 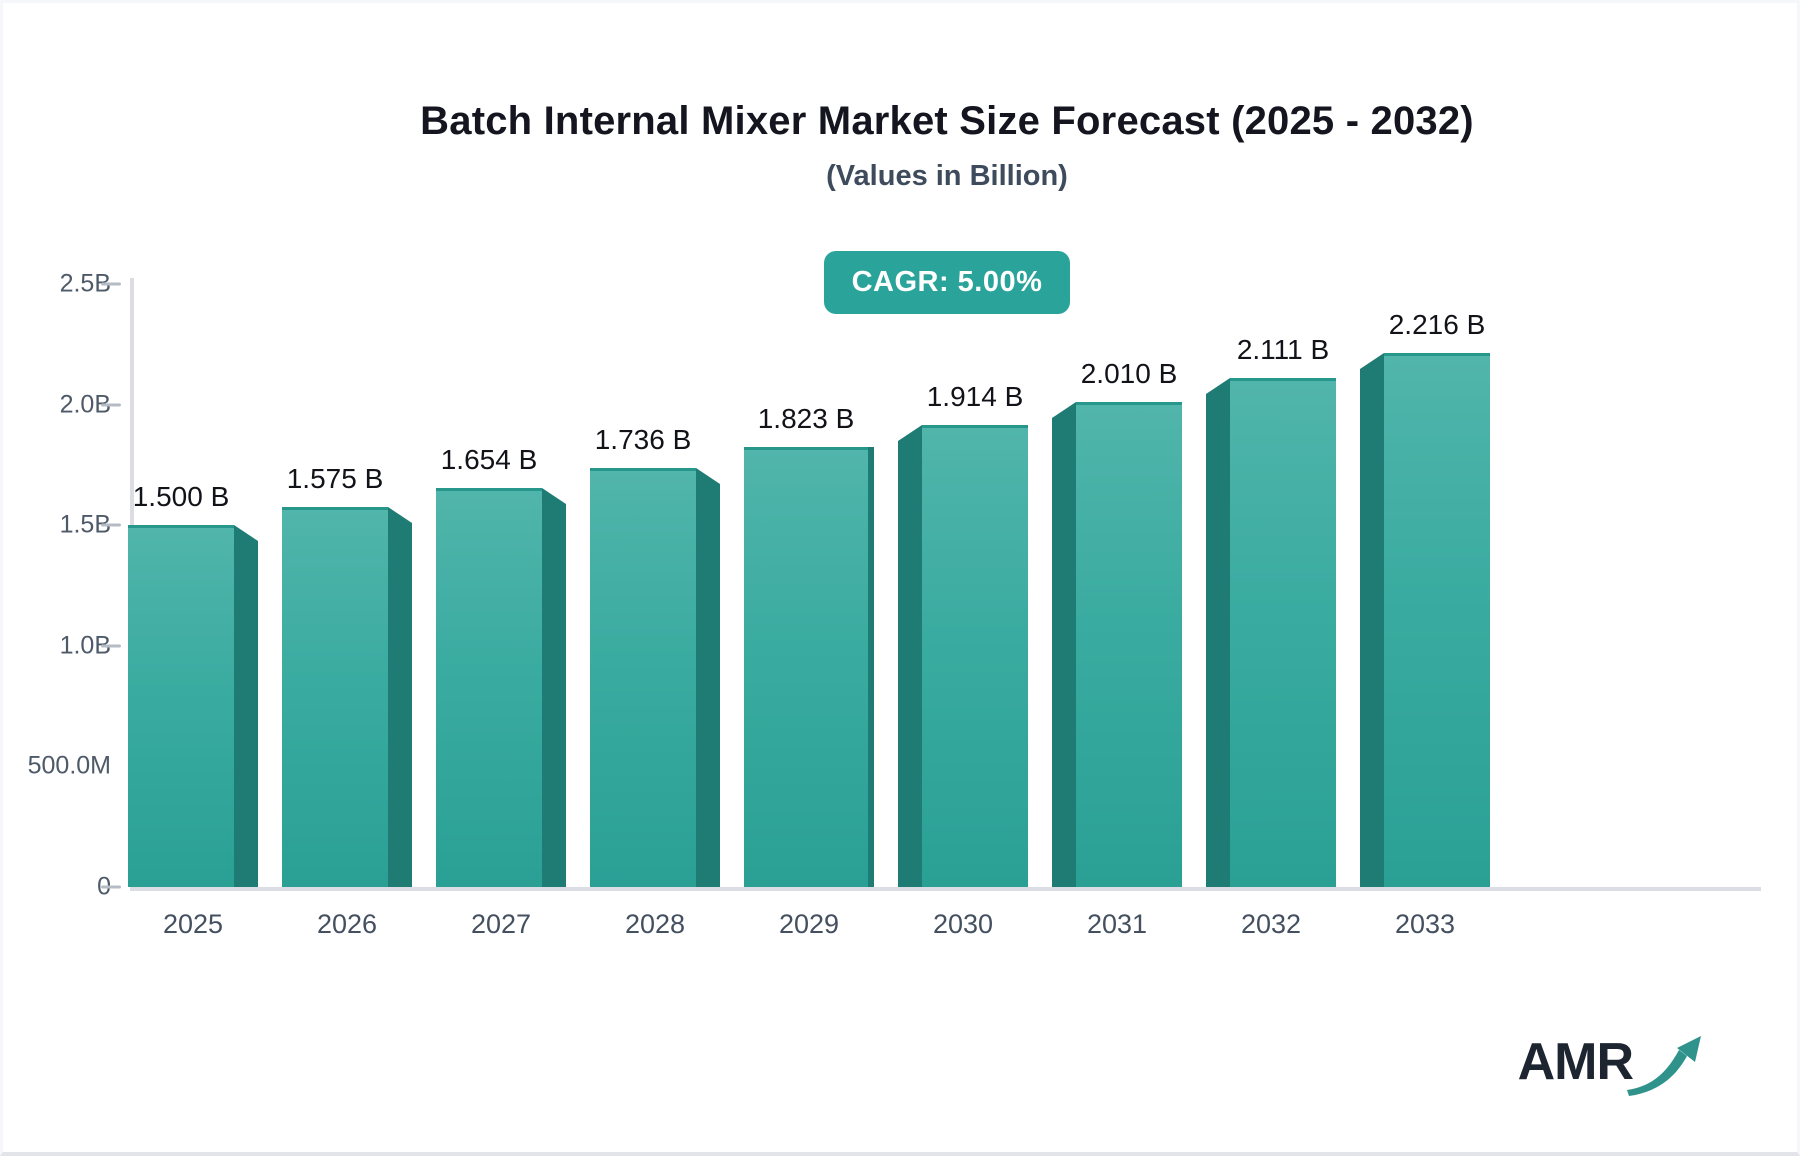 What do you see at coordinates (655, 924) in the screenshot?
I see `x-tick-label-2028: 2028` at bounding box center [655, 924].